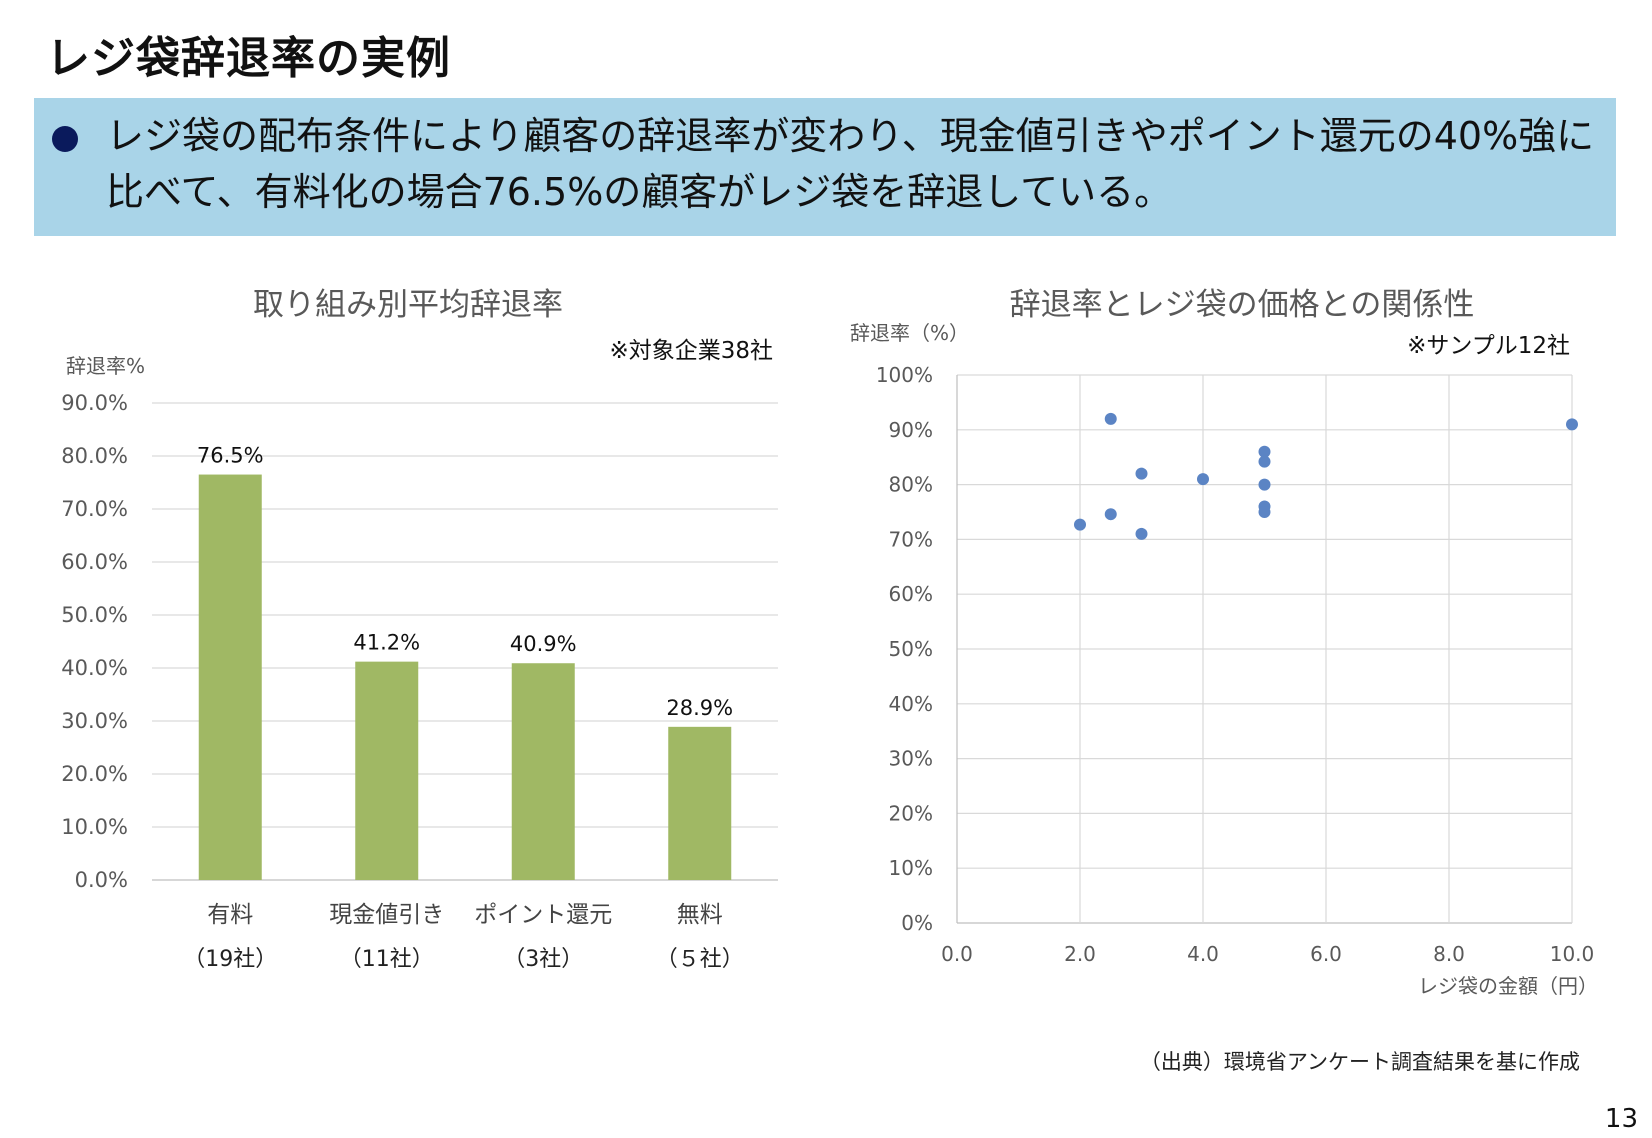  I want to click on scatter-ytick-label: 80%, so click(911, 485).